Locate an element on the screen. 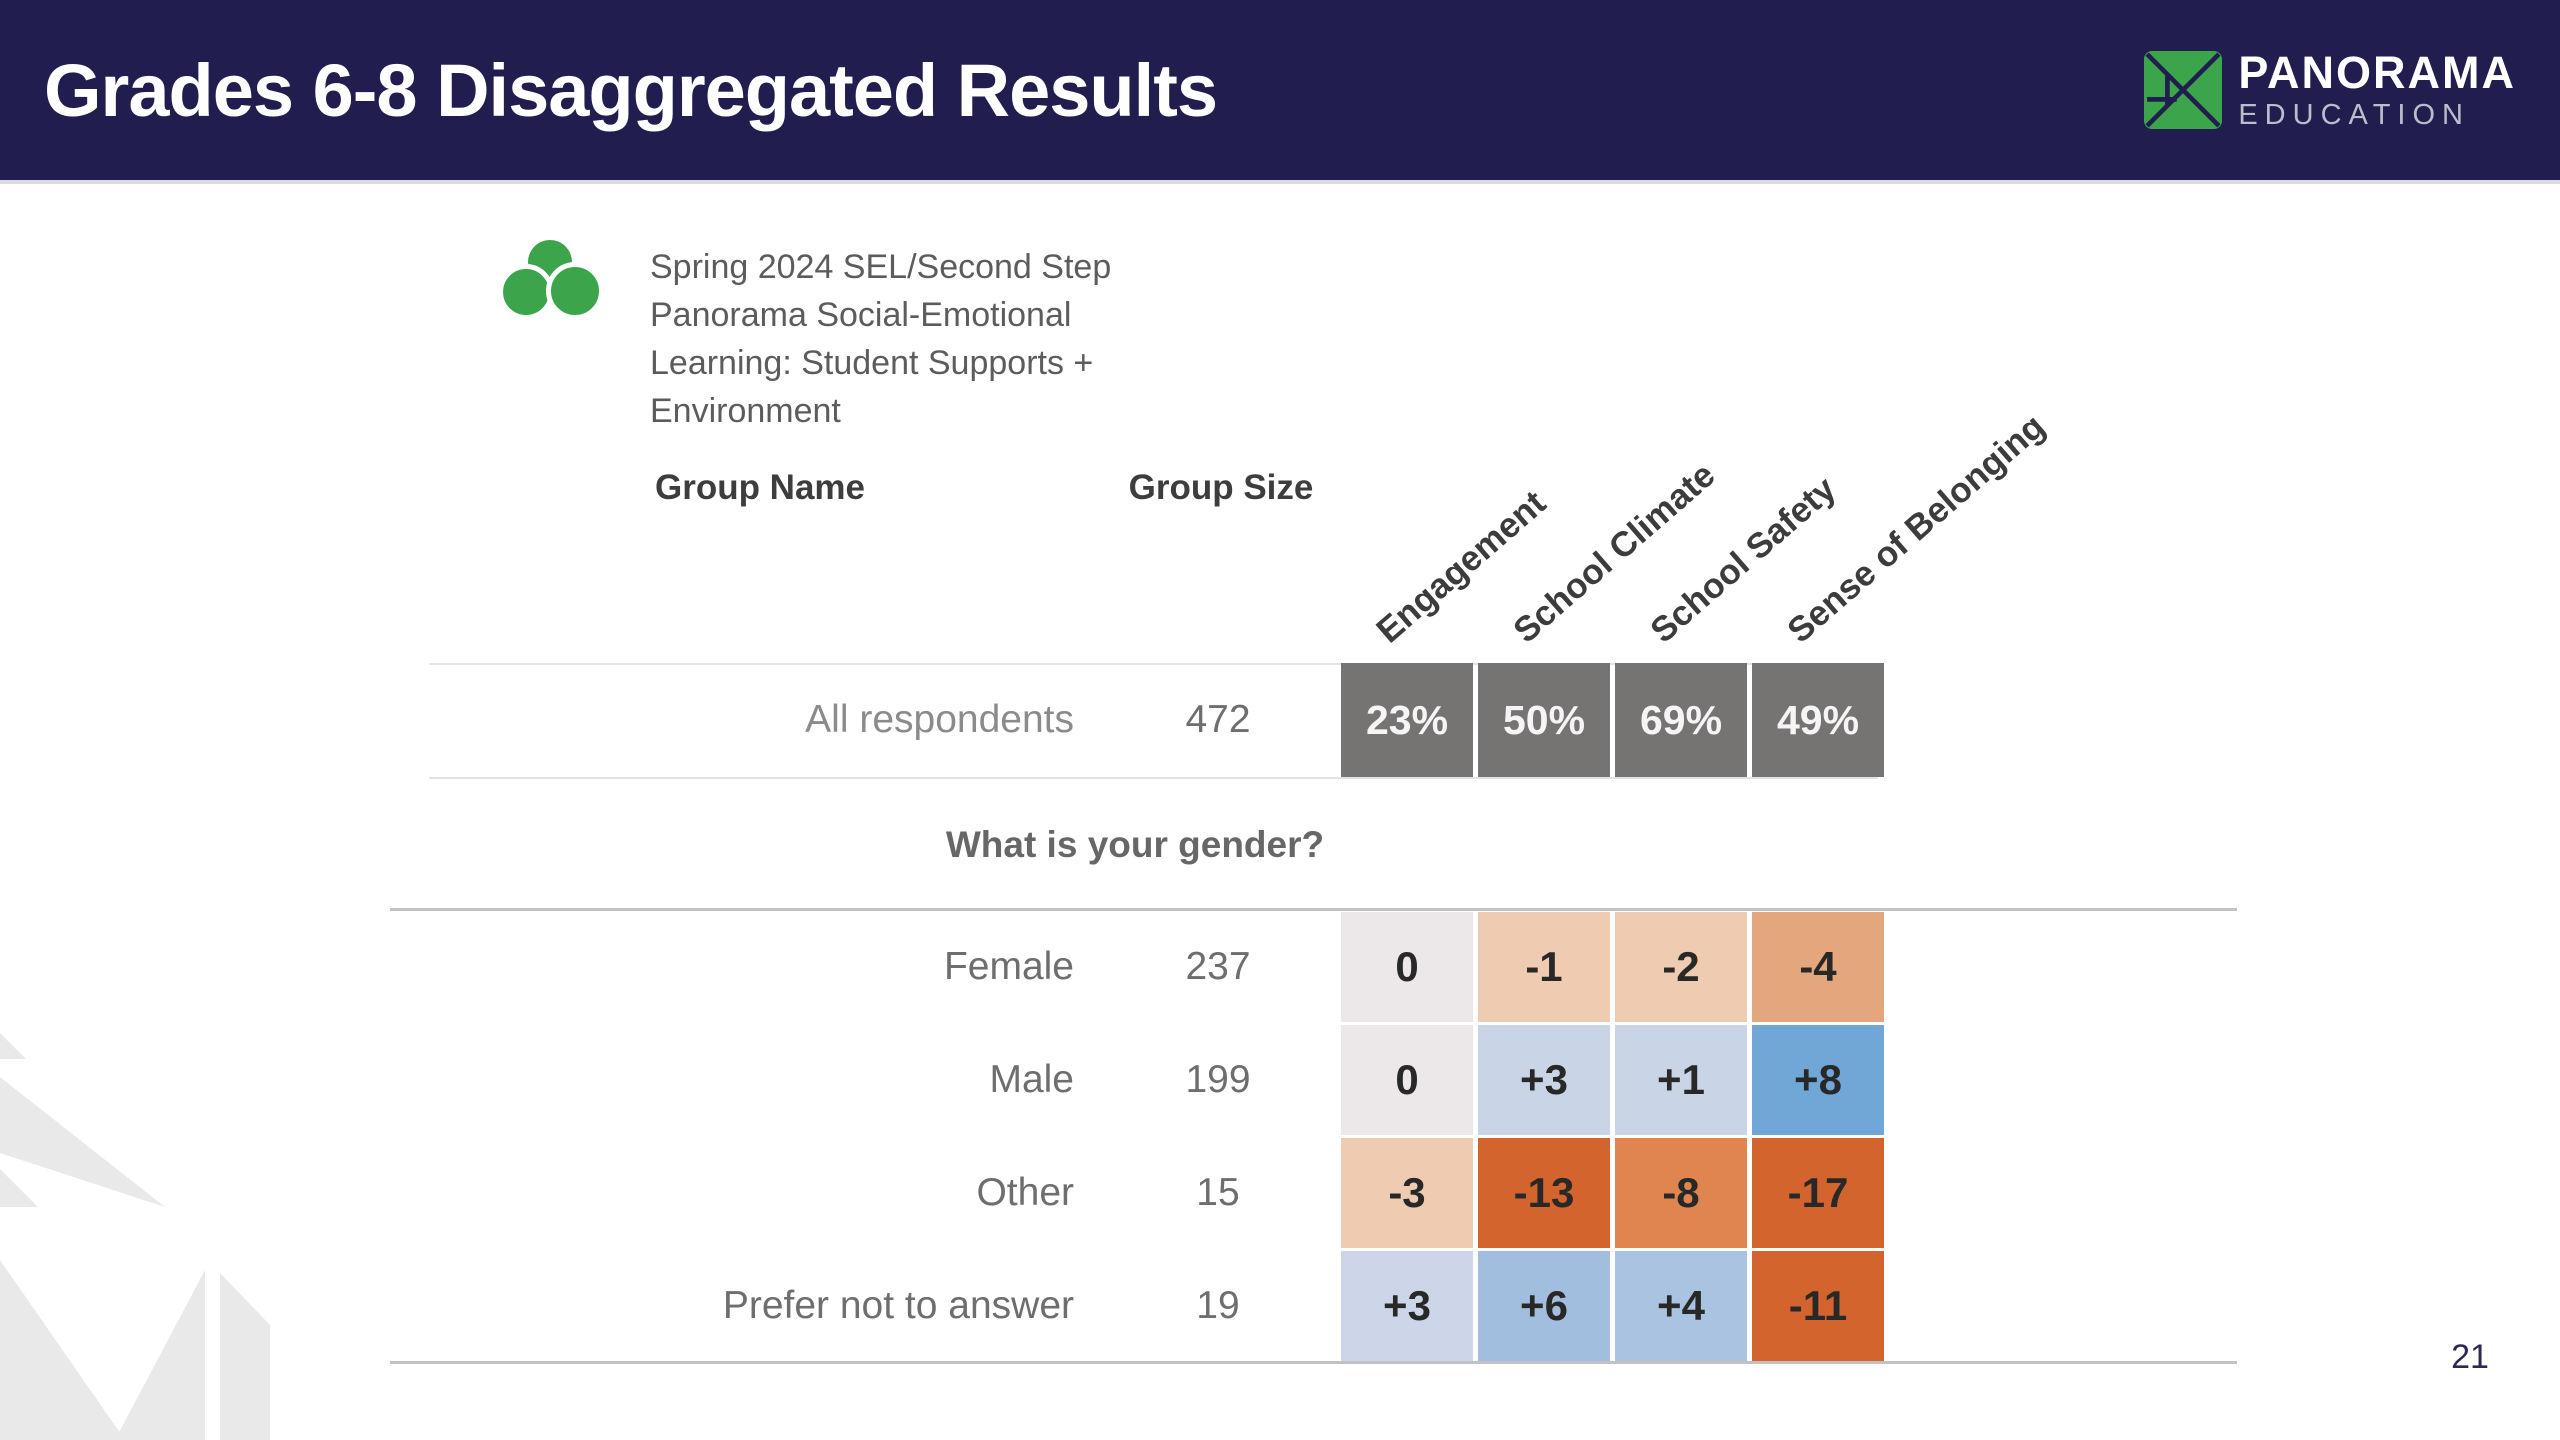 This screenshot has width=2560, height=1440. logo-brand-label: PANORAMA is located at coordinates (2377, 72).